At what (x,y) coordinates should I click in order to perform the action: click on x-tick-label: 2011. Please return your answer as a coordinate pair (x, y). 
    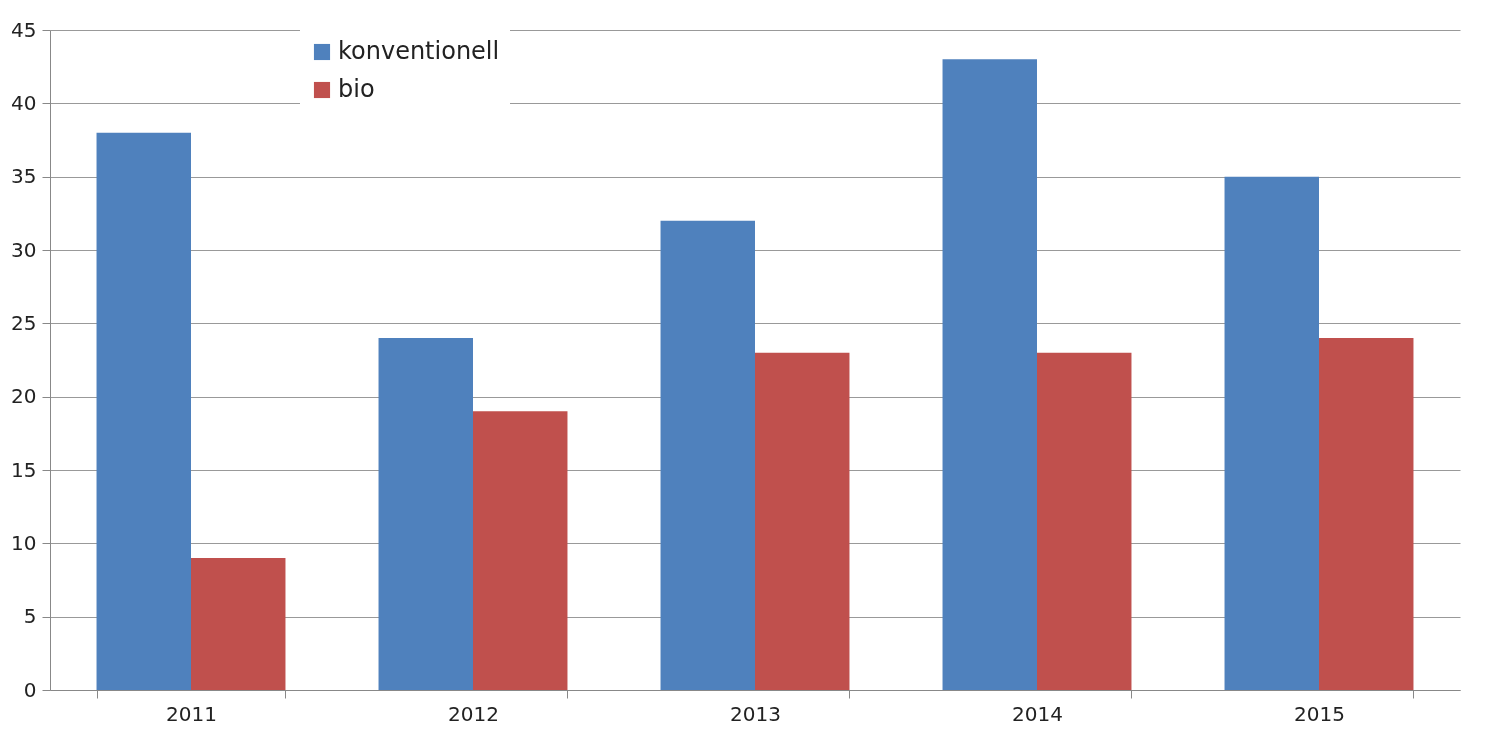
    Looking at the image, I should click on (191, 713).